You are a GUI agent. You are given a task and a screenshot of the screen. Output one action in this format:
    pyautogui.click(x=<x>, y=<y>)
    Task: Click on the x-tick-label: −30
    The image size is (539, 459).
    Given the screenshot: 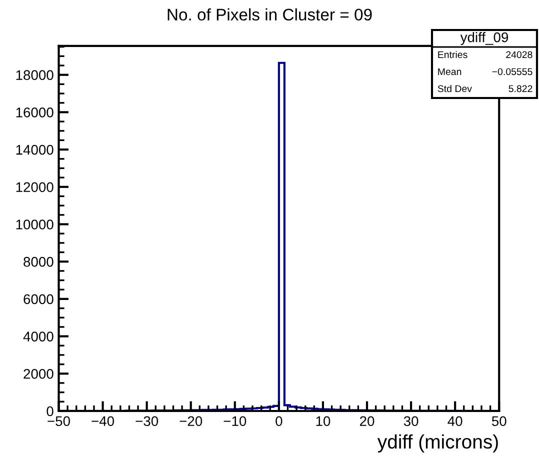 What is the action you would take?
    pyautogui.click(x=147, y=421)
    